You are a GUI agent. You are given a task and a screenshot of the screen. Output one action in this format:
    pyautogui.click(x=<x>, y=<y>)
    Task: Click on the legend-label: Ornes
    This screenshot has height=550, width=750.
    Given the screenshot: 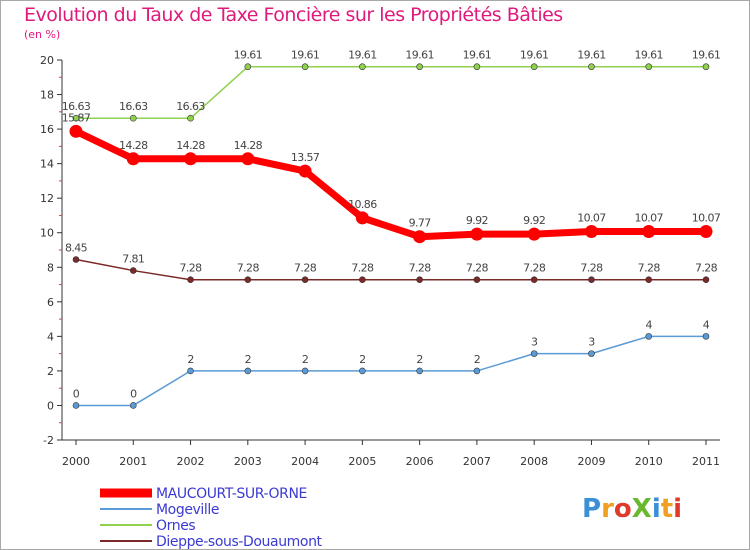 What is the action you would take?
    pyautogui.click(x=175, y=526)
    